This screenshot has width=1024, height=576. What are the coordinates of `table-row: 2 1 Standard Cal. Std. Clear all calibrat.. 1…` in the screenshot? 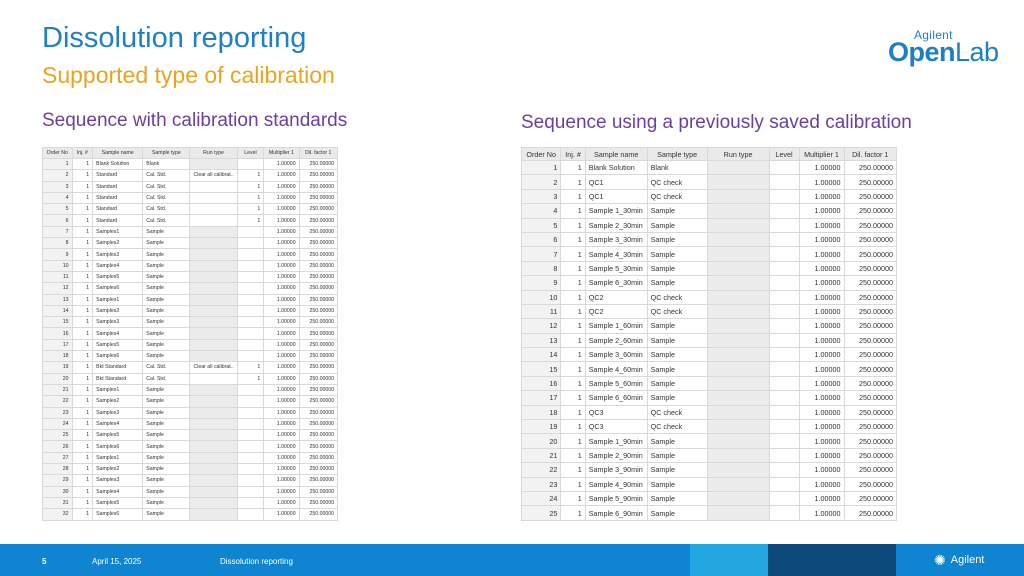 It's located at (190, 175).